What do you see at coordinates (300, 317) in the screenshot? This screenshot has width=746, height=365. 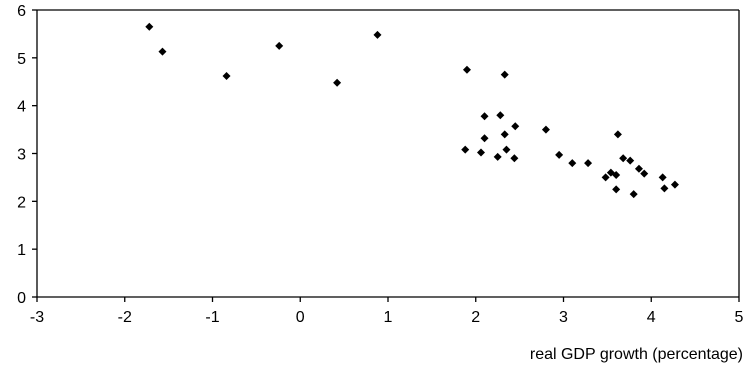 I see `x-tick-label: 0` at bounding box center [300, 317].